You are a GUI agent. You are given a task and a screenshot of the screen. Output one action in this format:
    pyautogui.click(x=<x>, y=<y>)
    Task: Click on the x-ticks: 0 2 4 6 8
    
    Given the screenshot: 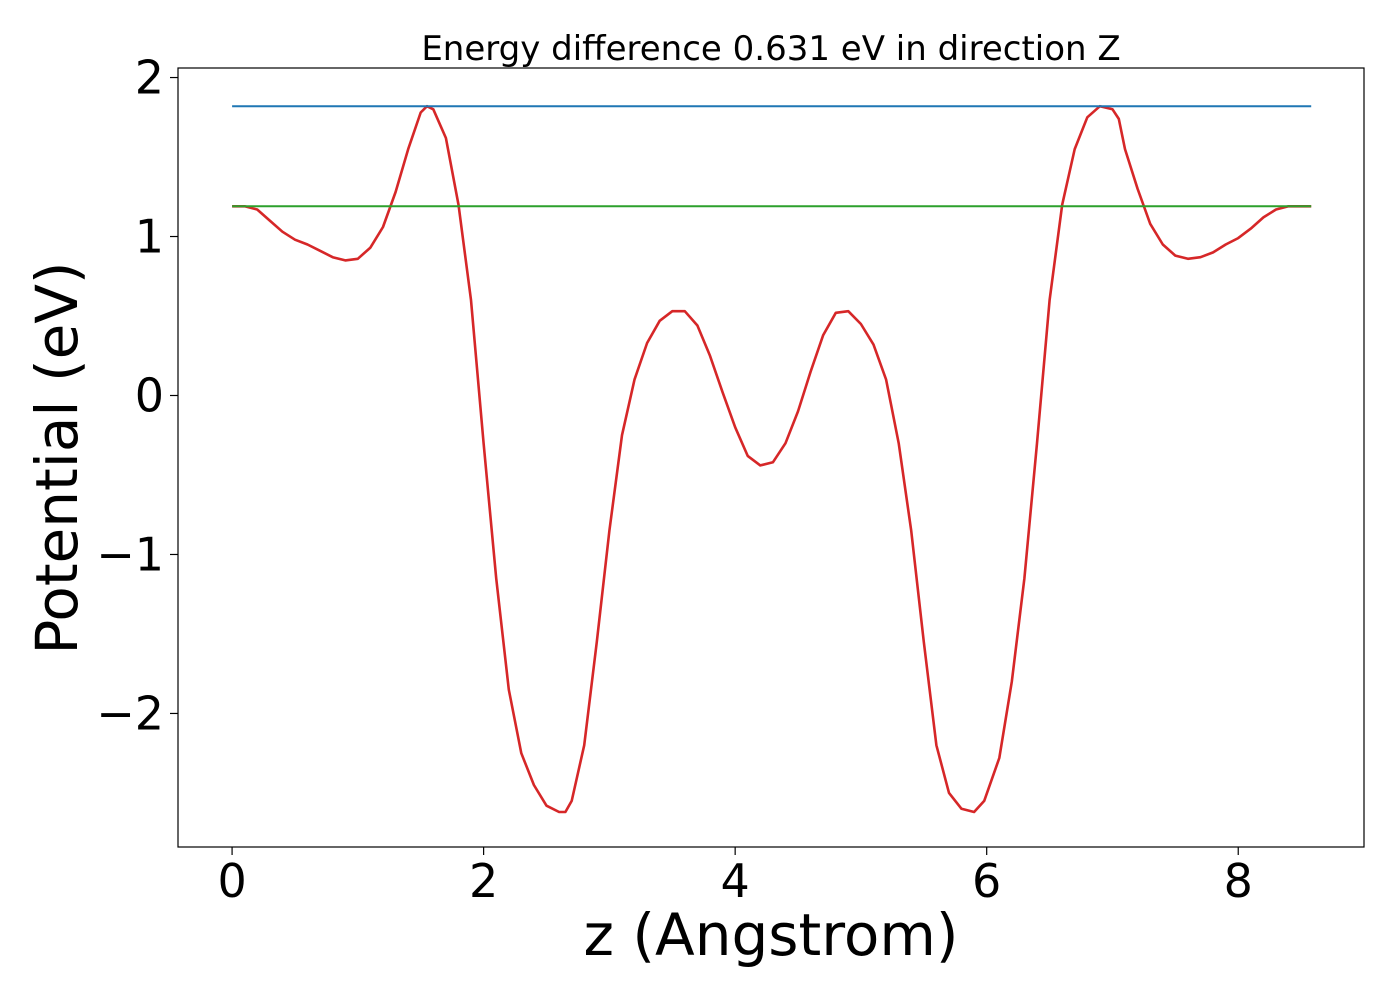 What is the action you would take?
    pyautogui.click(x=735, y=877)
    